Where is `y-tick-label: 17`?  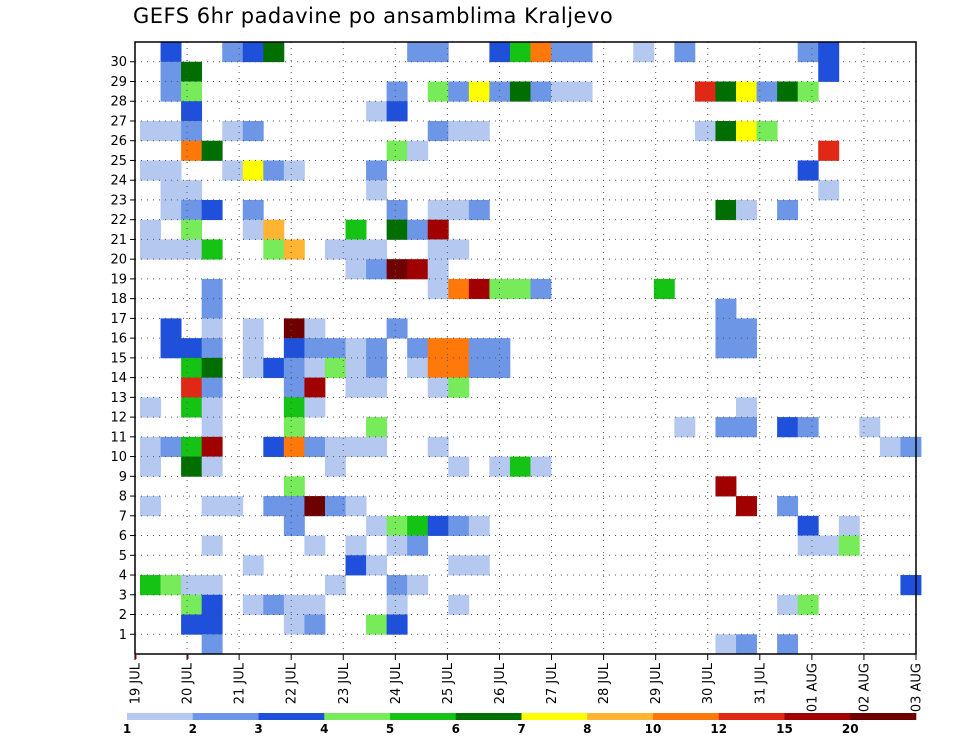 y-tick-label: 17 is located at coordinates (118, 319).